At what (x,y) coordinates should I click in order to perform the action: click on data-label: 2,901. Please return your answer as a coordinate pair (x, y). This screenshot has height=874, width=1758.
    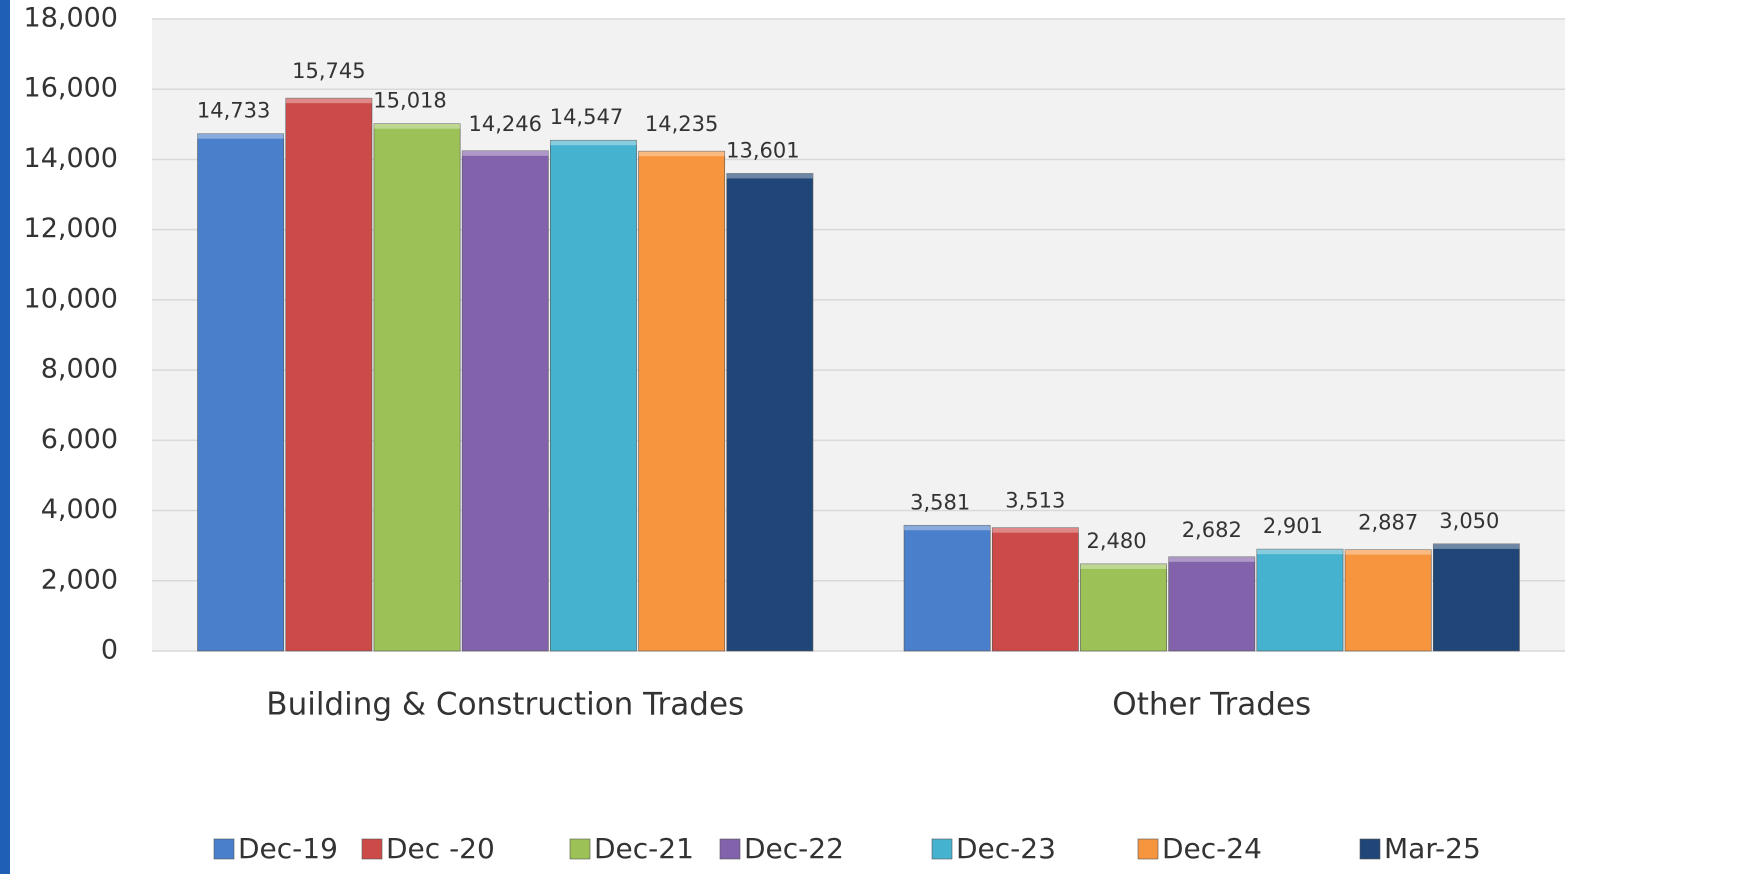
    Looking at the image, I should click on (1293, 526).